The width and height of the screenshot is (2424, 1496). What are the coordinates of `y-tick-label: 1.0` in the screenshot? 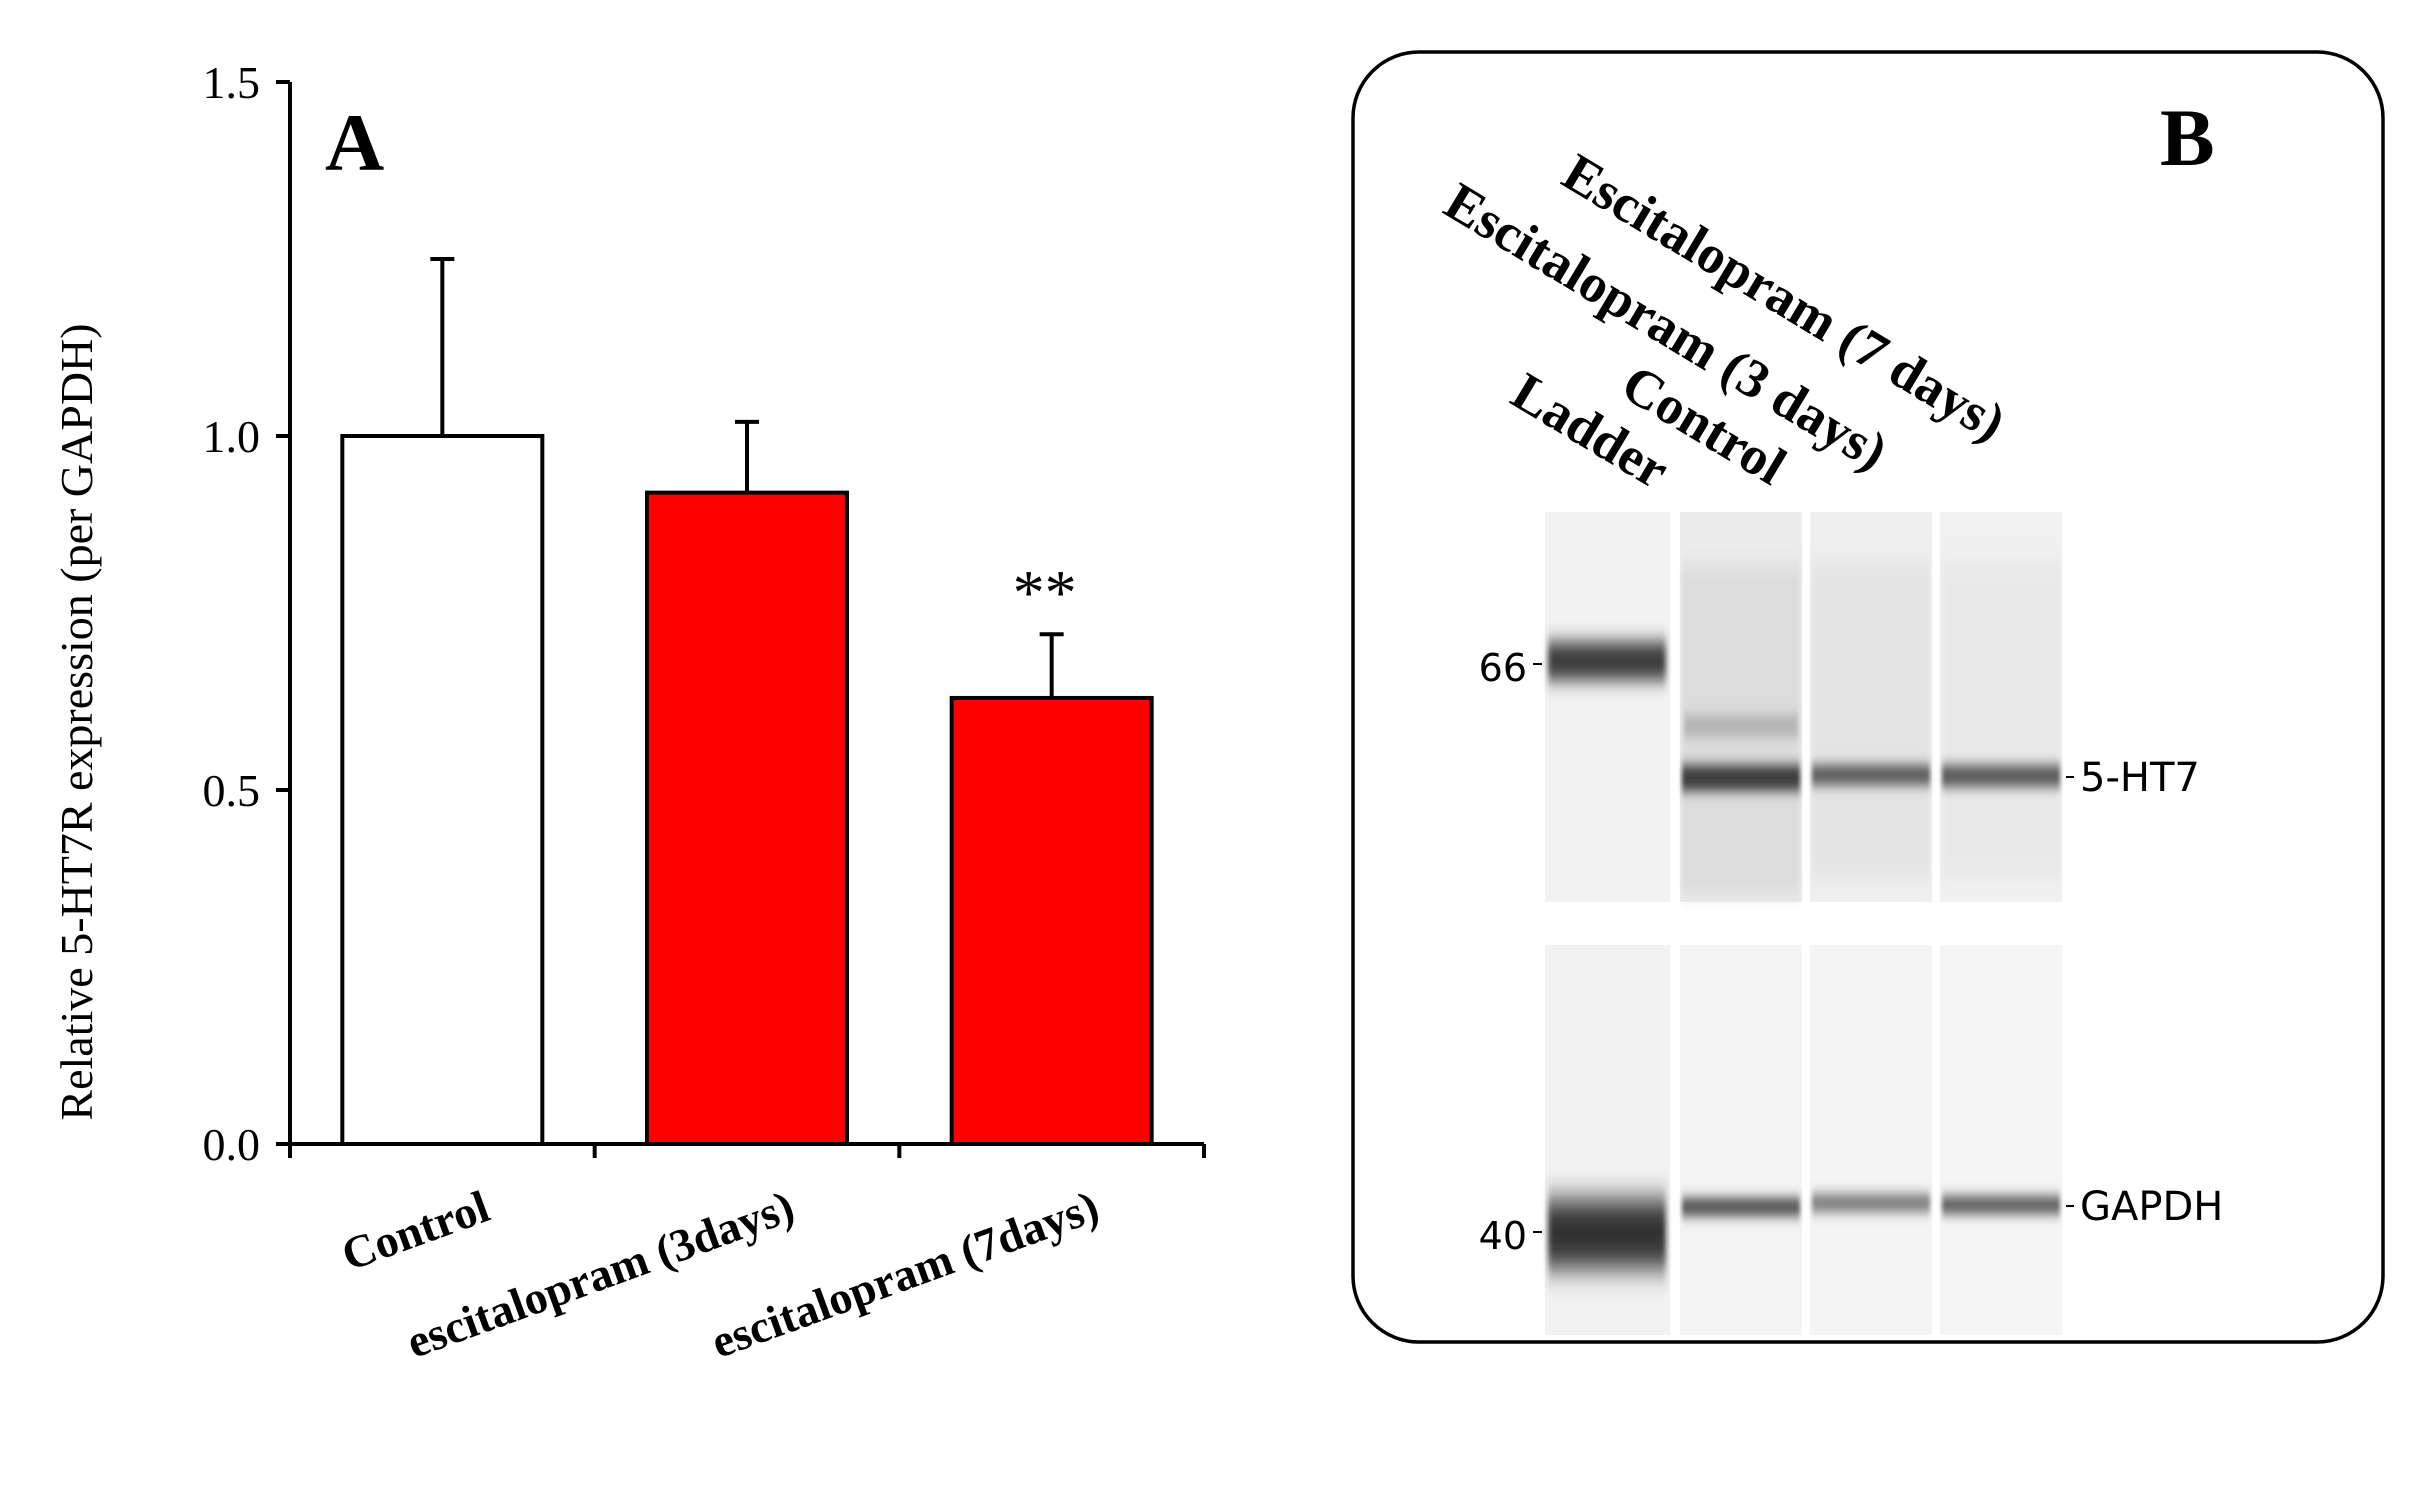 It's located at (232, 436).